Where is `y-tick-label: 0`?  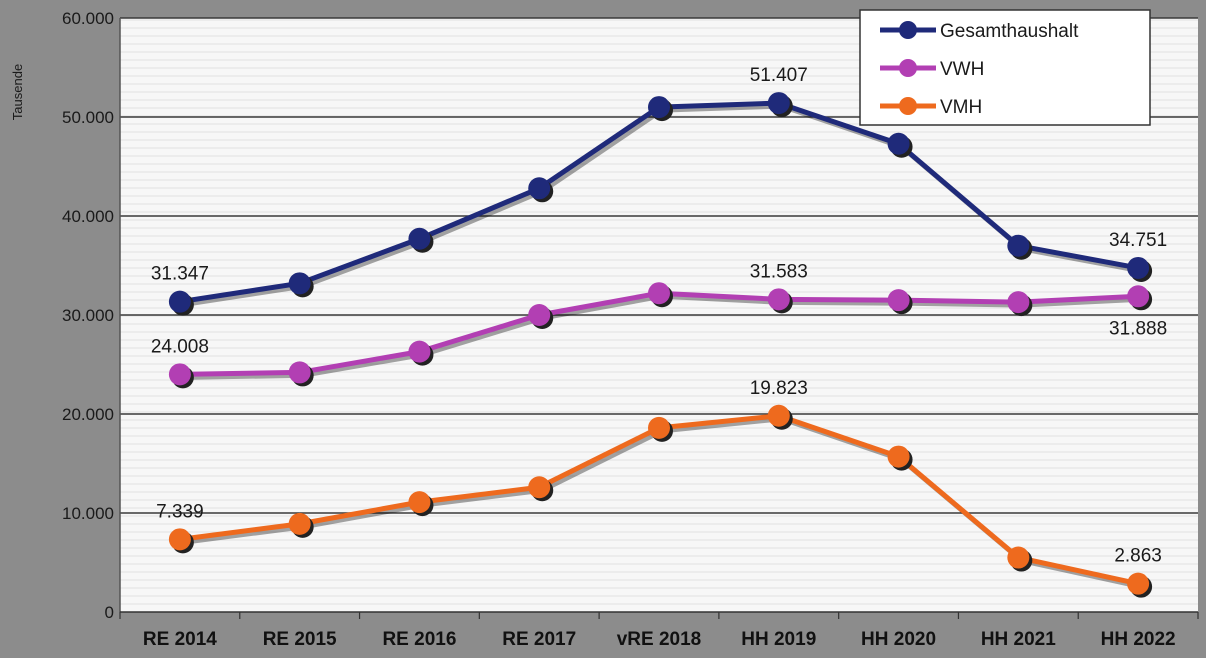
y-tick-label: 0 is located at coordinates (109, 612).